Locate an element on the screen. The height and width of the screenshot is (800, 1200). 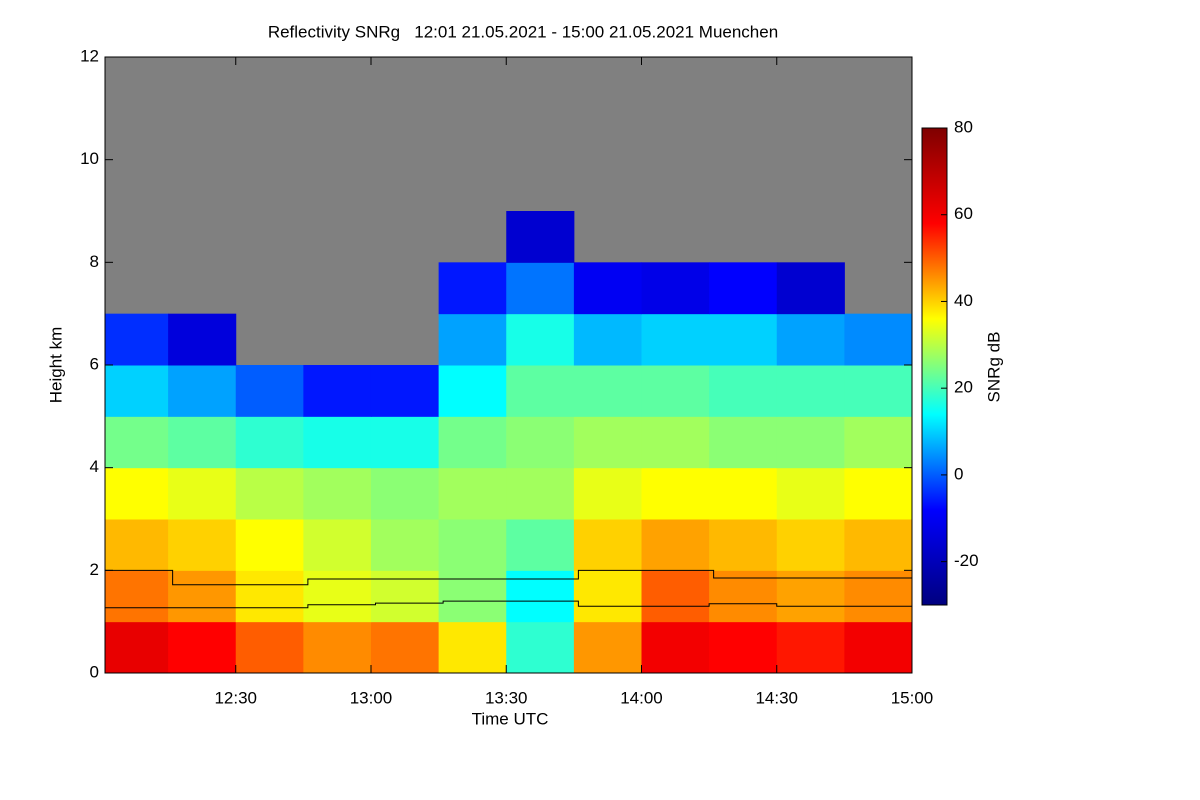
colorbar-tick-label: 40 is located at coordinates (963, 300).